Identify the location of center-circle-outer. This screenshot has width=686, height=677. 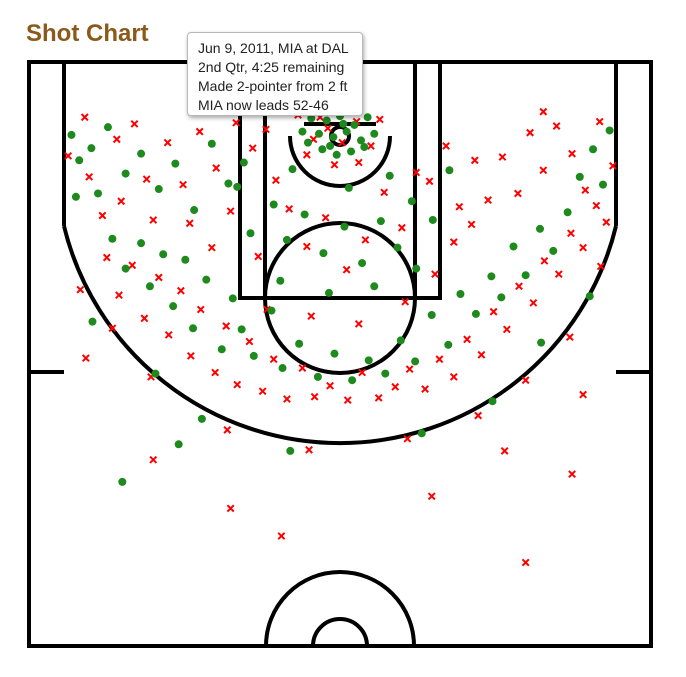
(340, 608).